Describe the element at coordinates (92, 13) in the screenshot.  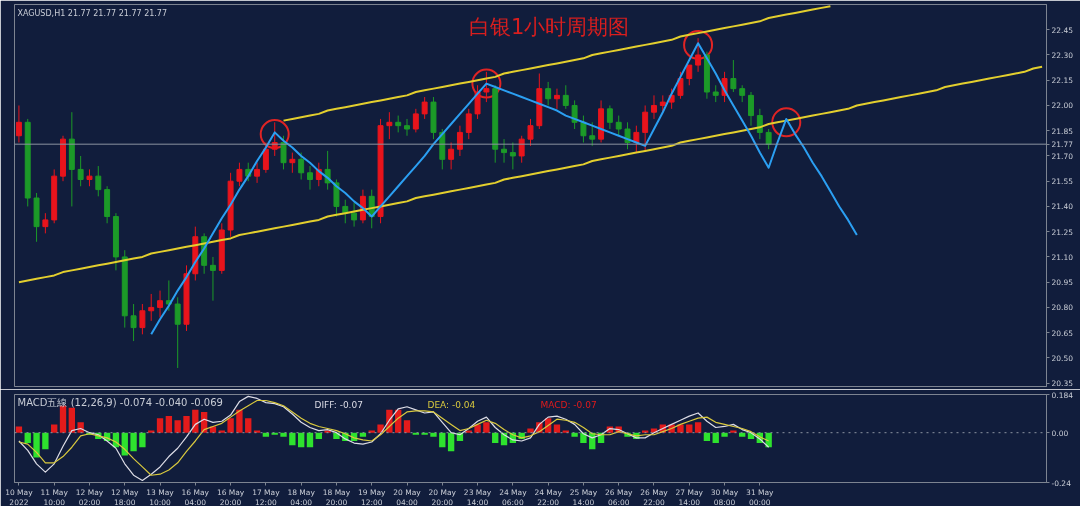
I see `text: XAGUSD,H1 21.77 21.77 21.77 21.77` at that location.